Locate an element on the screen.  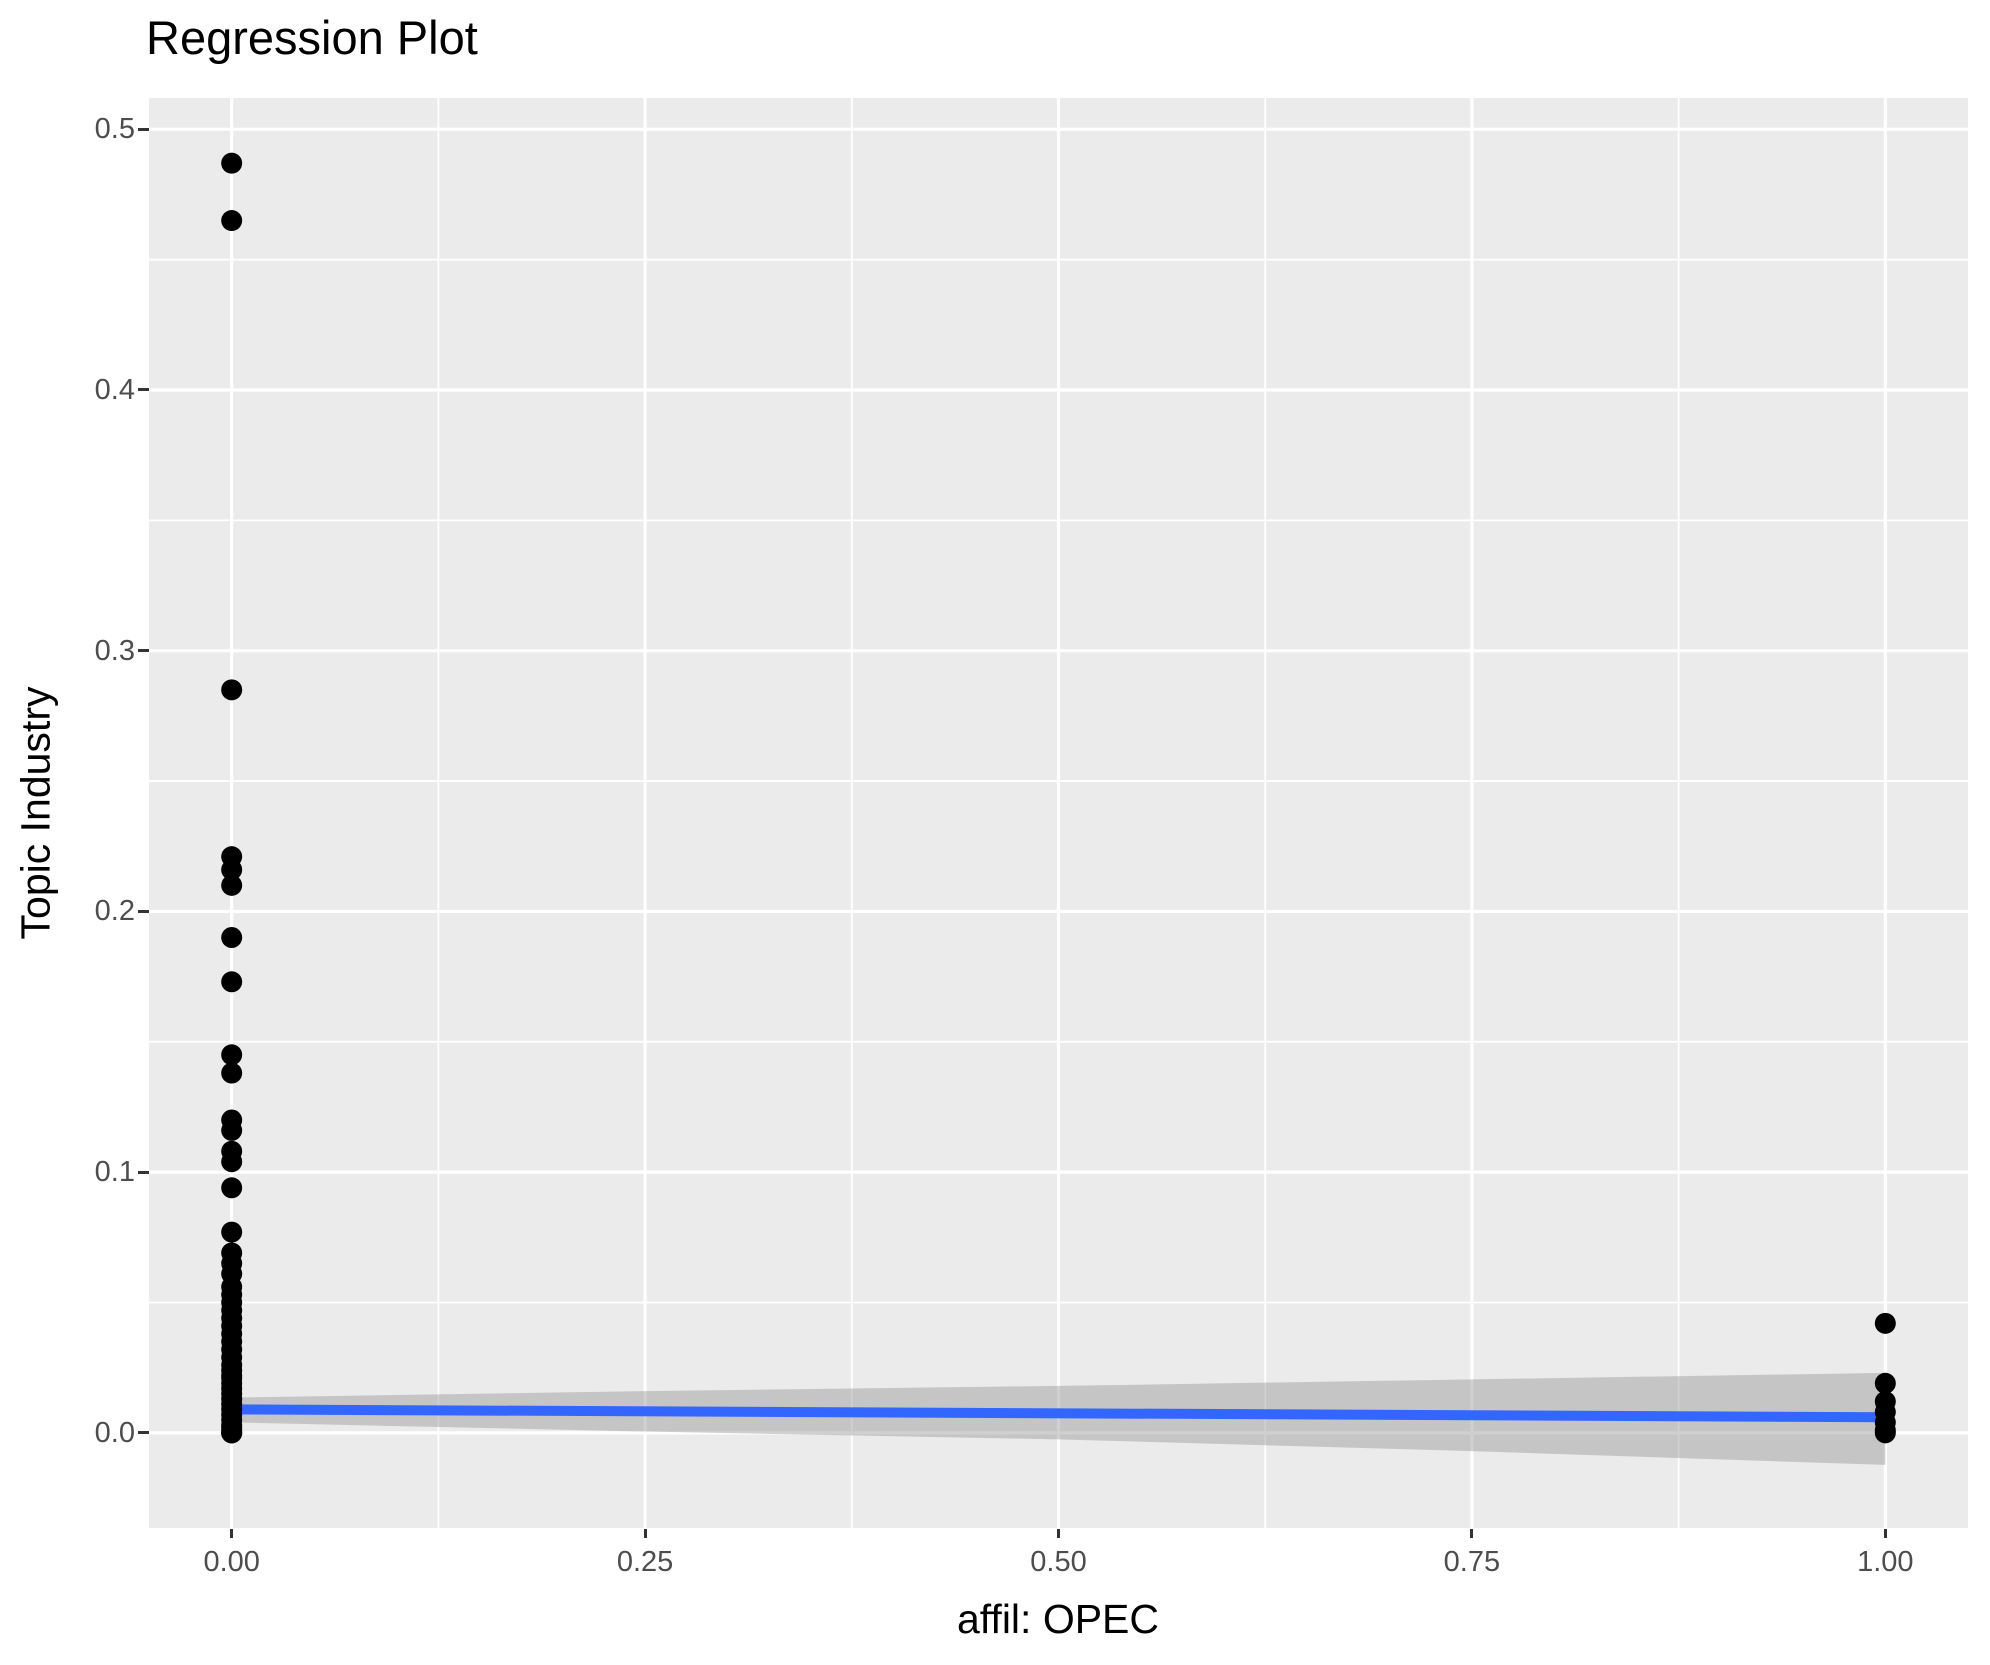
x-axis-title: affil: OPEC is located at coordinates (1058, 1619).